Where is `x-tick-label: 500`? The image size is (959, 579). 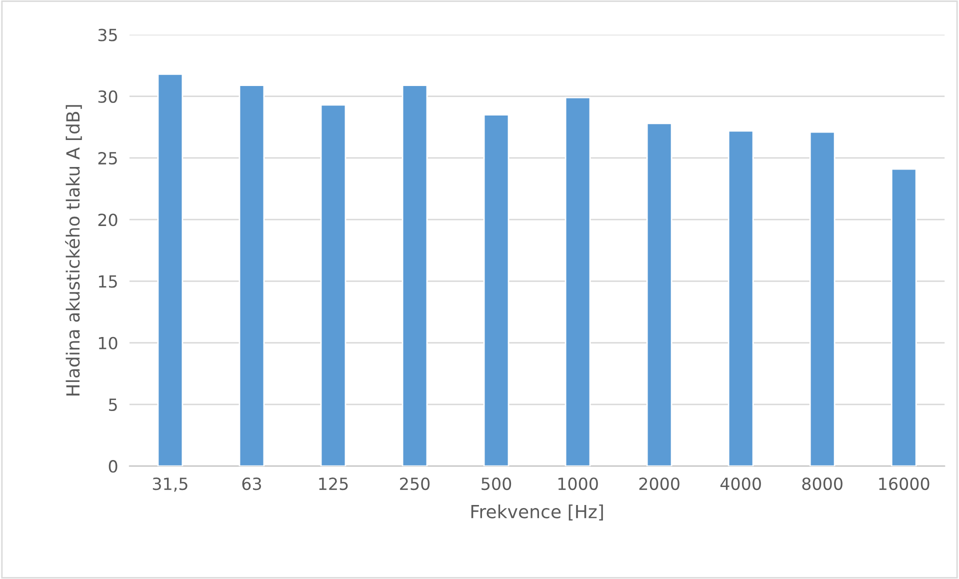
x-tick-label: 500 is located at coordinates (497, 484).